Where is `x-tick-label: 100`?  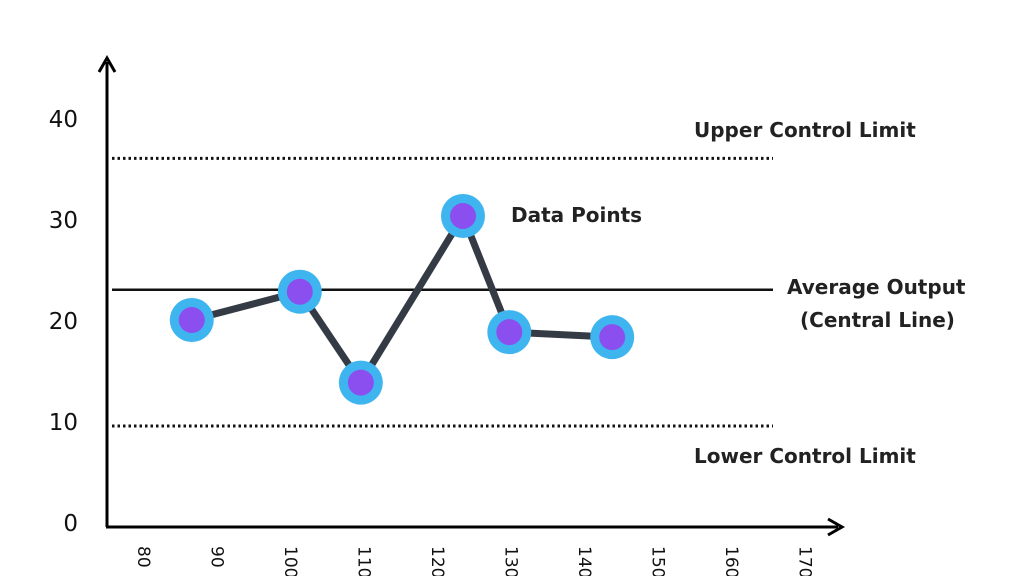
x-tick-label: 100 is located at coordinates (290, 561).